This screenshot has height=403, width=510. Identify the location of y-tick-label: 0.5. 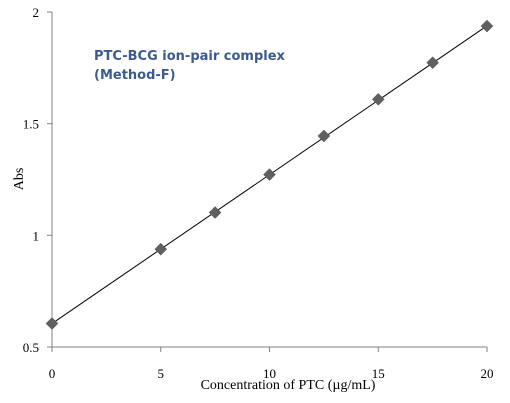
(31, 347).